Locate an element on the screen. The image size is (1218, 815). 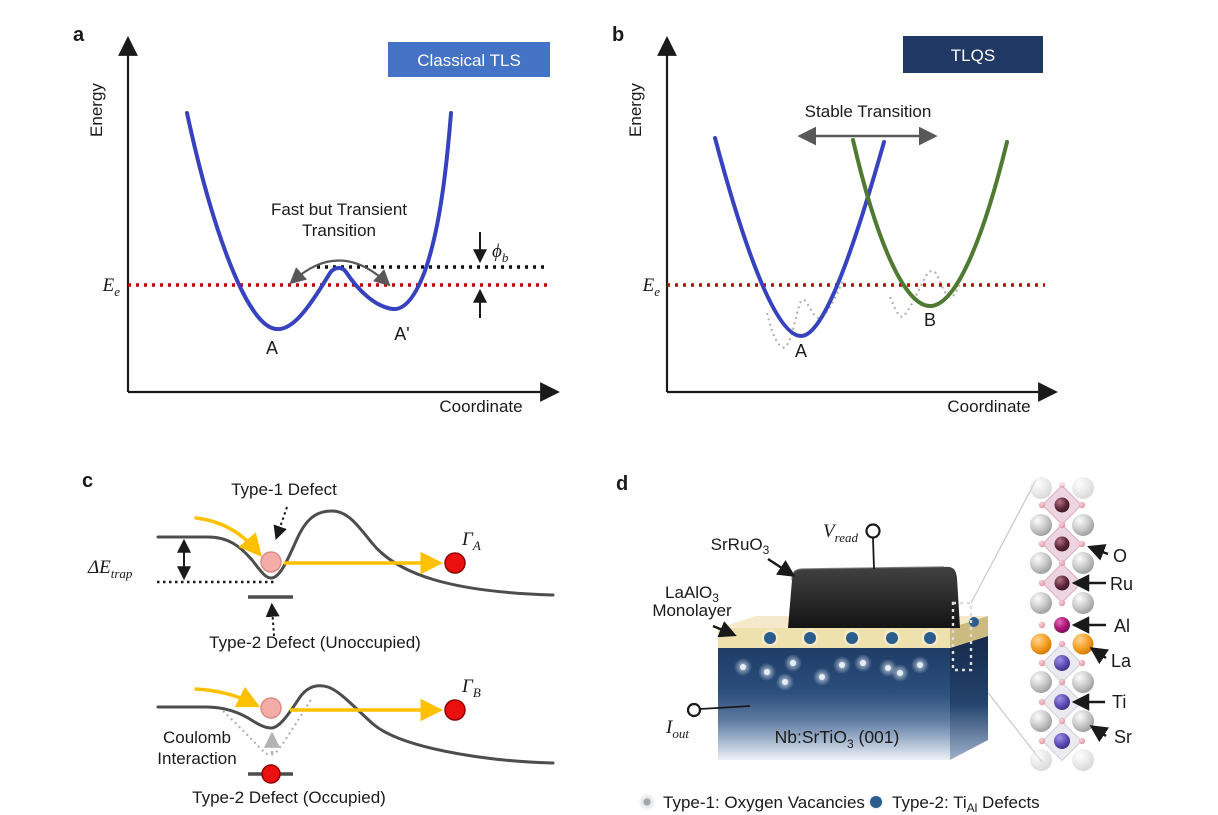
trapped-electron-b is located at coordinates (271, 708).